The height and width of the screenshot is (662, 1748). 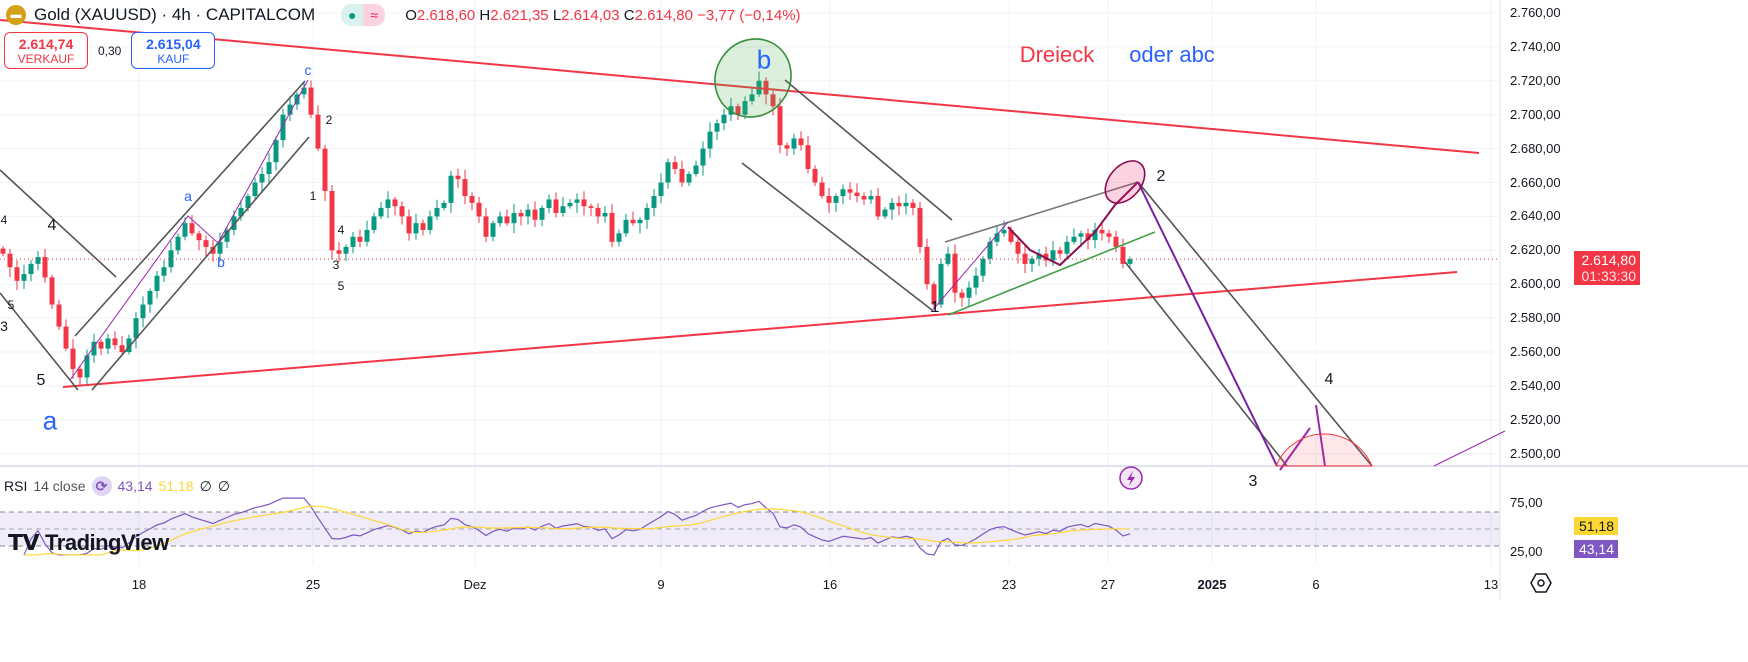 I want to click on market-status: ● ≈, so click(x=363, y=15).